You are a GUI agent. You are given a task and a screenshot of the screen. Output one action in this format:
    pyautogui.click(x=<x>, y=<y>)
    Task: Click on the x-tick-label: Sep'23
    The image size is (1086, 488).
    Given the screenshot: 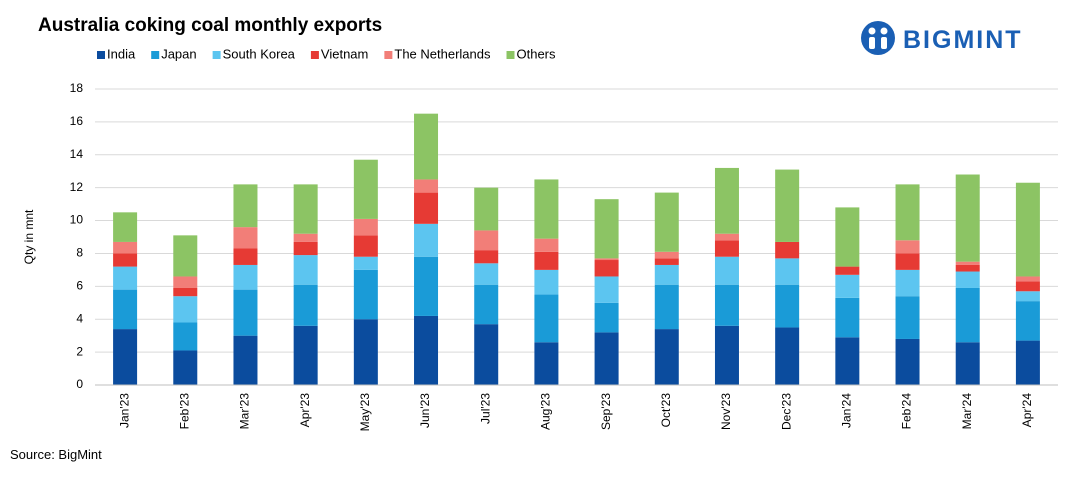 What is the action you would take?
    pyautogui.click(x=606, y=411)
    